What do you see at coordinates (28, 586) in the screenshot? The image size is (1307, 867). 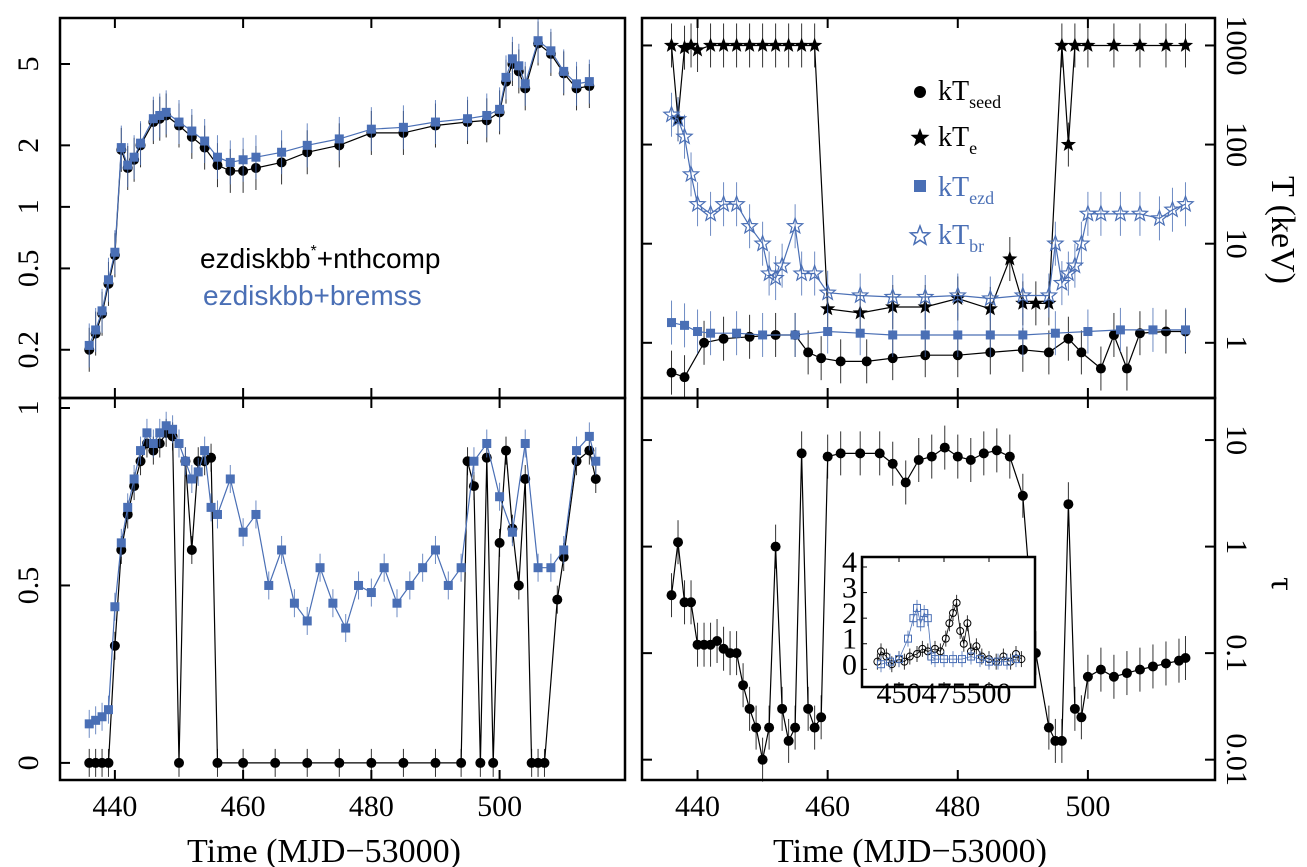 I see `bottom-left-ytick-label: 0.5` at bounding box center [28, 586].